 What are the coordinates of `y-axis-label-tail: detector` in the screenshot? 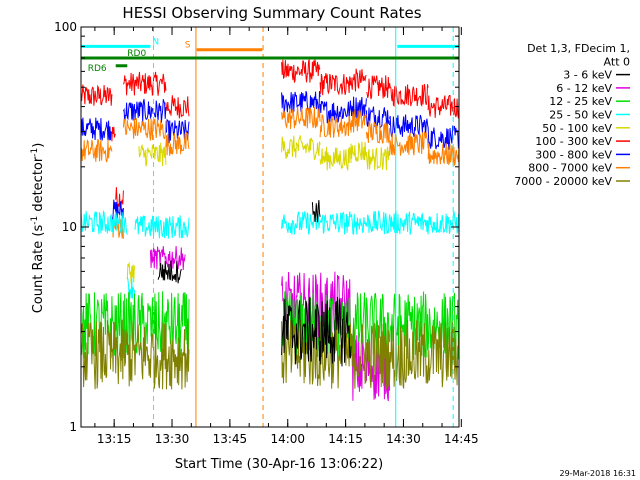 It's located at (38, 186).